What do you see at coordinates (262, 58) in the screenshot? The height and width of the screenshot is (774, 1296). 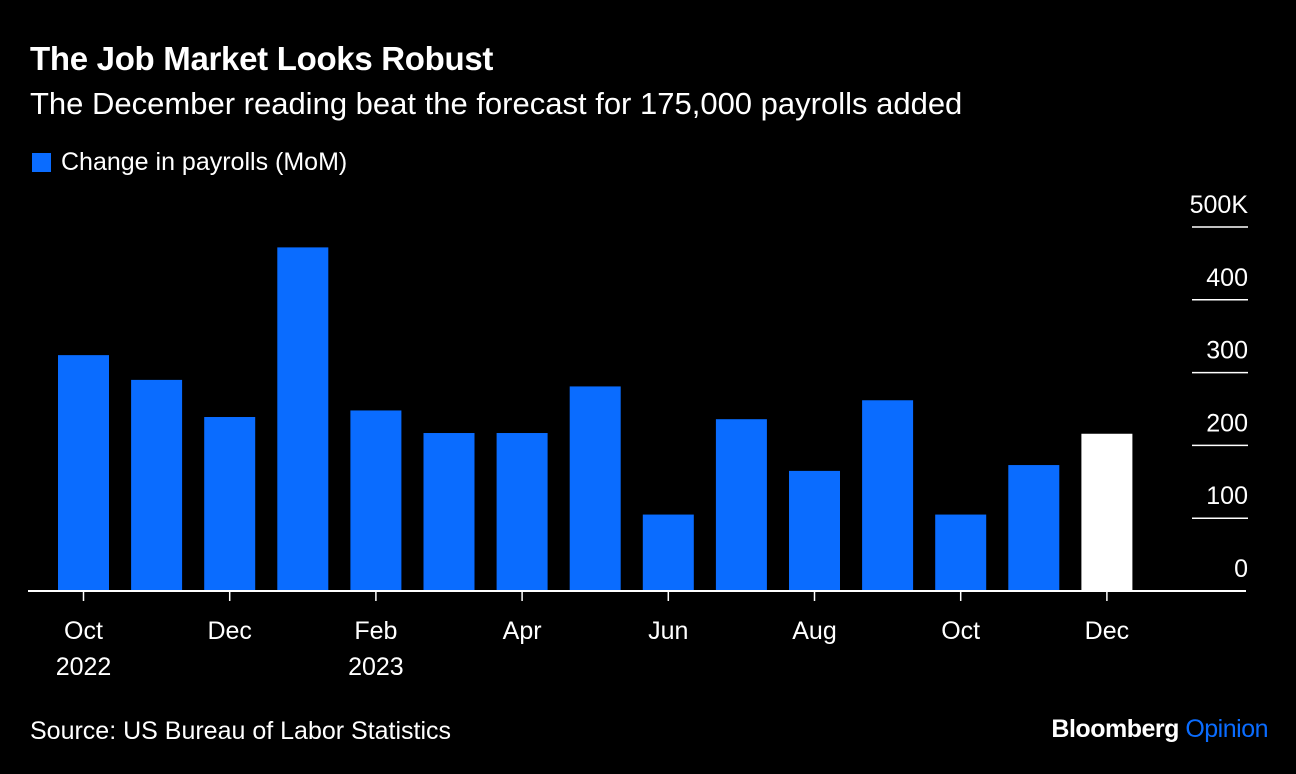 I see `chart-title: The Job Market Looks Robust` at bounding box center [262, 58].